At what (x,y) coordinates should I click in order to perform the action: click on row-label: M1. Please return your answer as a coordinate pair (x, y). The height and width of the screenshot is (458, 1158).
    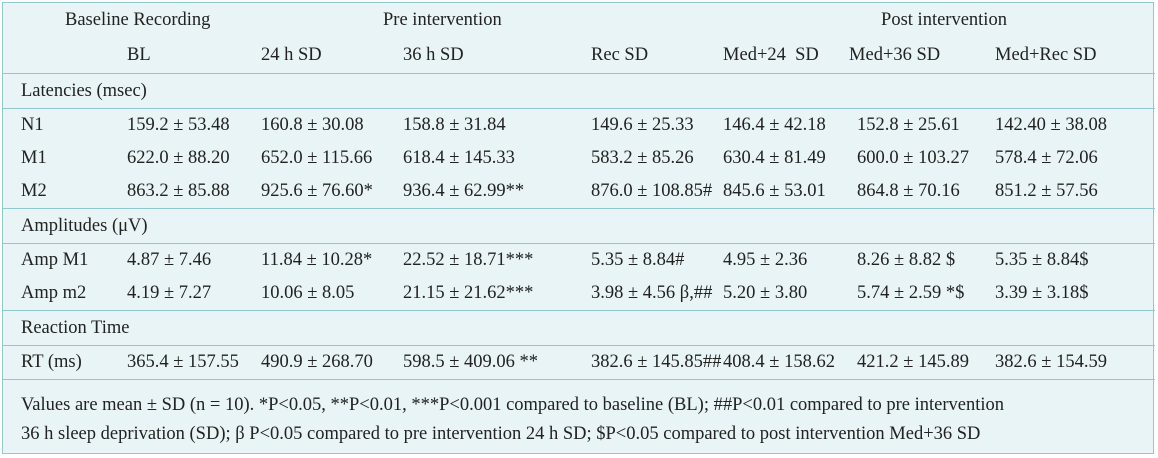
    Looking at the image, I should click on (34, 158).